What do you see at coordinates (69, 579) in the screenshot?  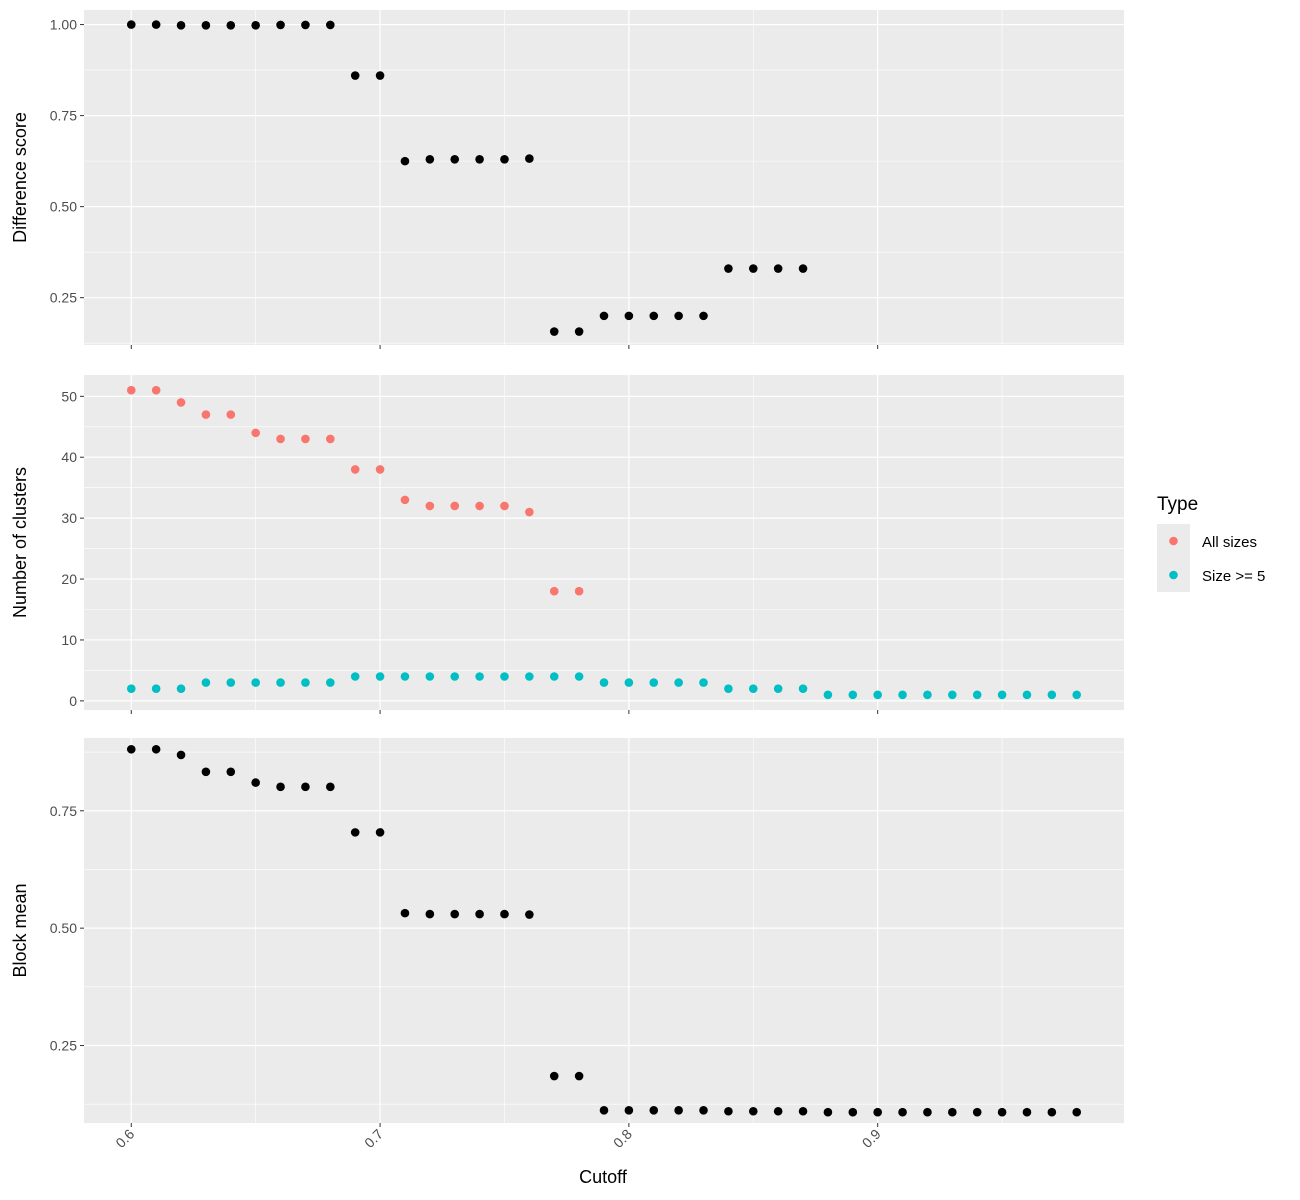 I see `y-tick-label: 20` at bounding box center [69, 579].